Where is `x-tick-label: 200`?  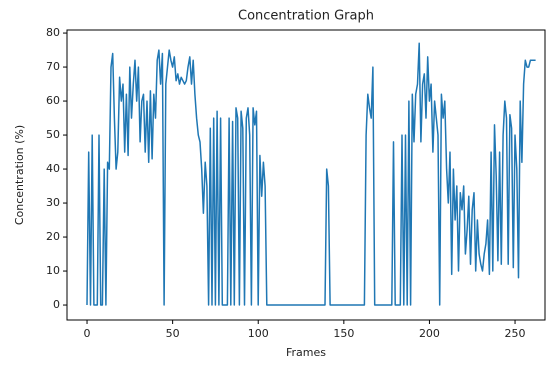 x-tick-label: 200 is located at coordinates (429, 333).